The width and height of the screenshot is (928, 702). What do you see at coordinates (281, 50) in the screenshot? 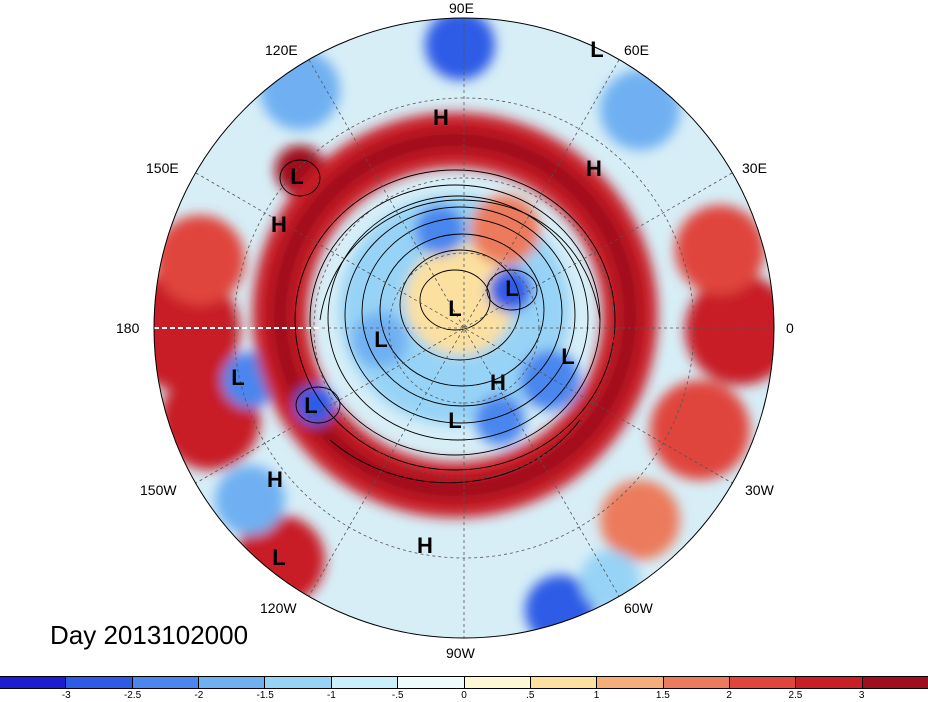
I see `lon-label-120e: 120E` at bounding box center [281, 50].